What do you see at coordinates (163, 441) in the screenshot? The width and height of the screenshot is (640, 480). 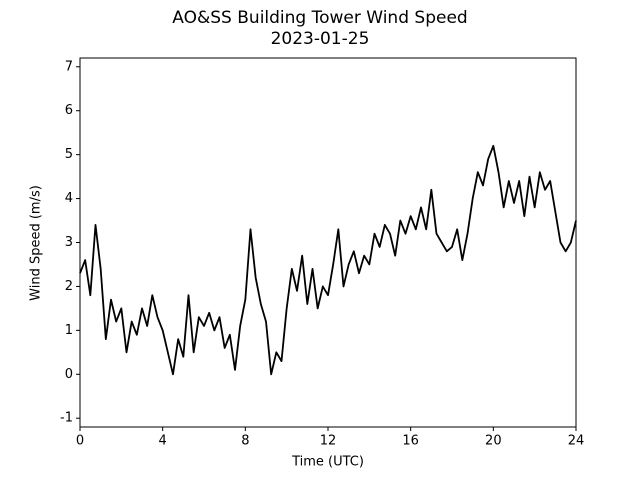 I see `x-tick-label: 4` at bounding box center [163, 441].